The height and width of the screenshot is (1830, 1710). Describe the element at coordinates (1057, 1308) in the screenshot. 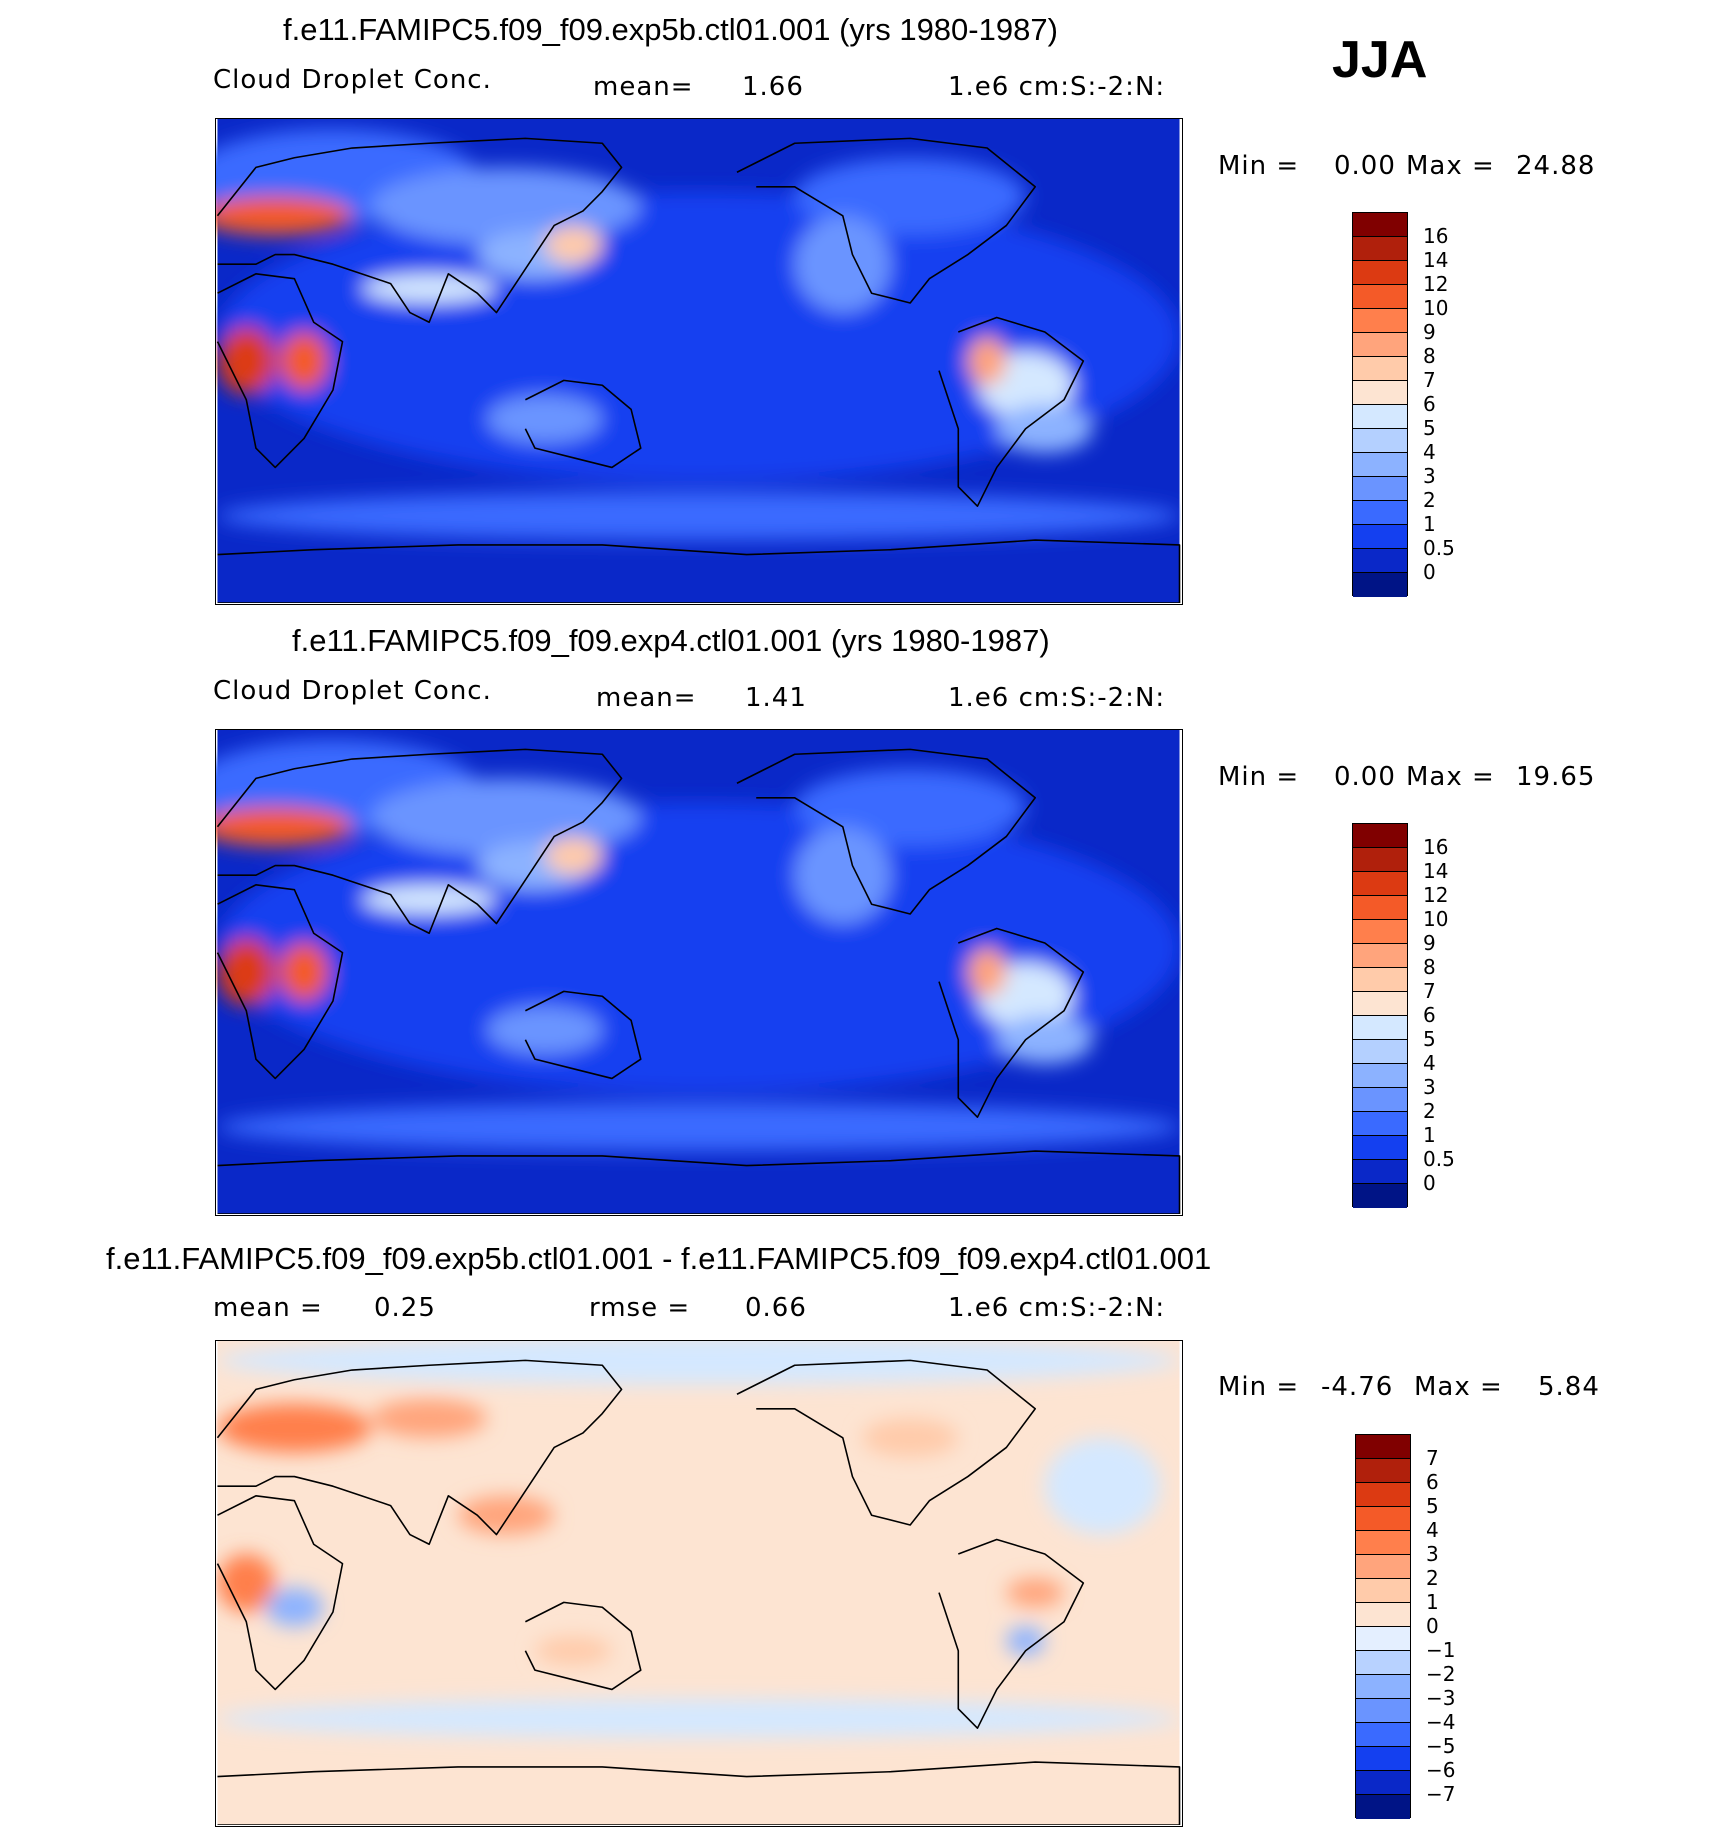

I see `panel-bottom-units: 1.e6 cm:S:-2:N:` at that location.